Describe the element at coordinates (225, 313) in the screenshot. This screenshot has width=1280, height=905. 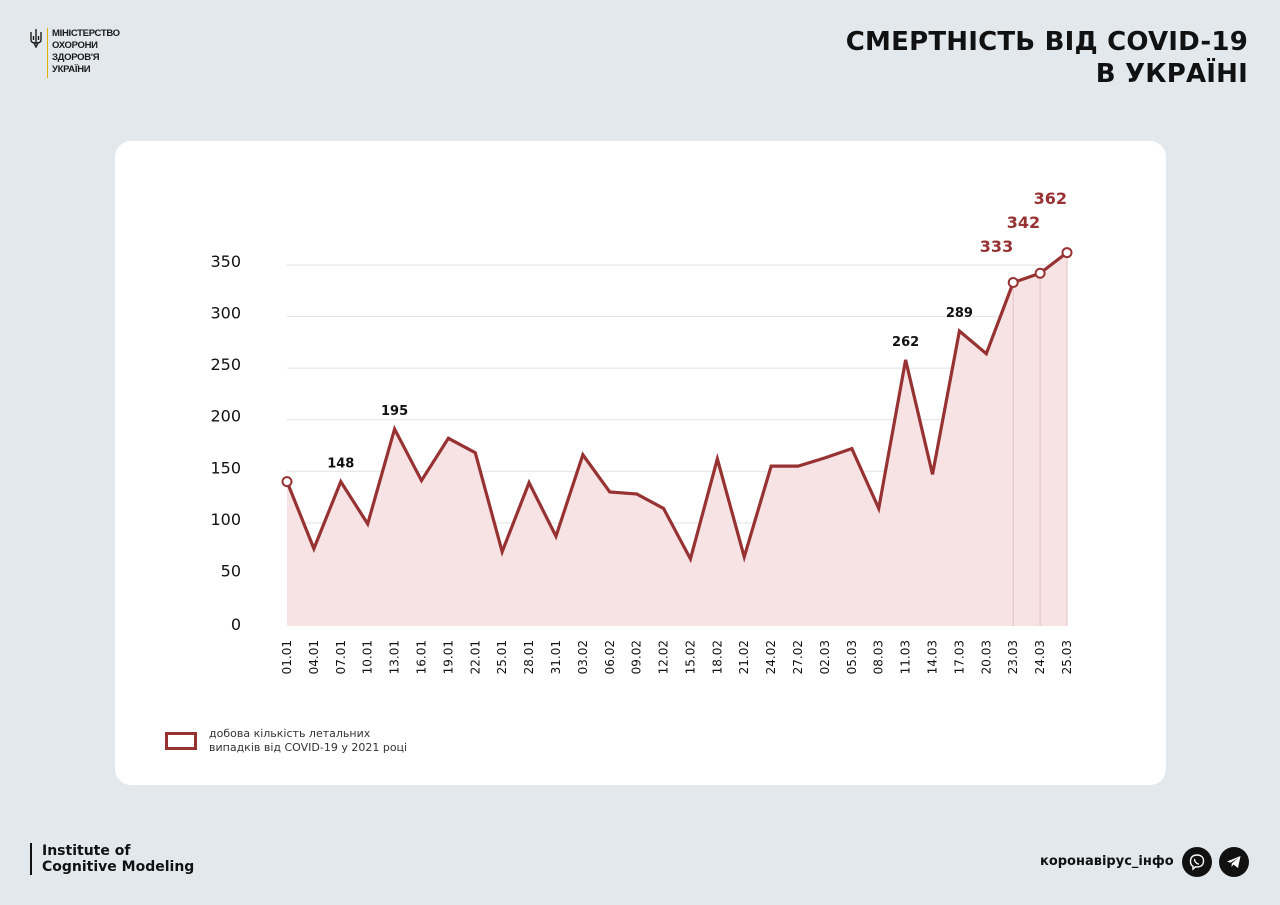
I see `y-tick-label: 300` at that location.